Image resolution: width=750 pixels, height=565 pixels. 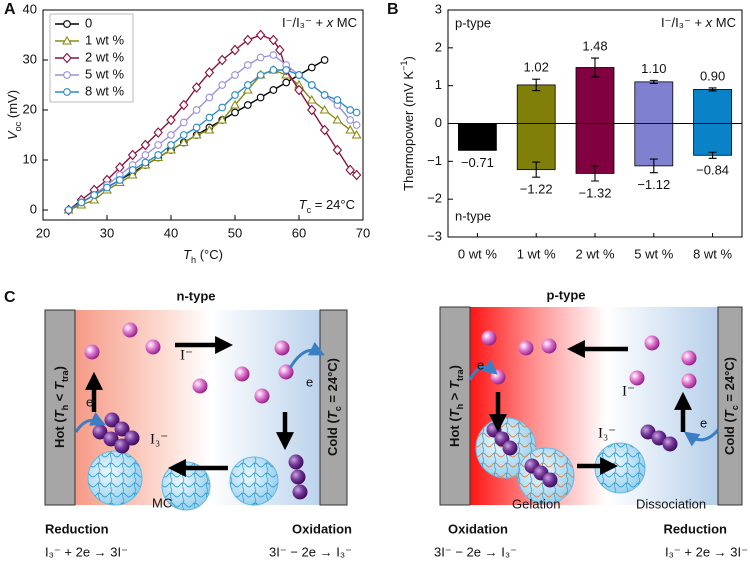 I want to click on annotation-part: I⁻/I₃⁻ +, so click(x=683, y=22).